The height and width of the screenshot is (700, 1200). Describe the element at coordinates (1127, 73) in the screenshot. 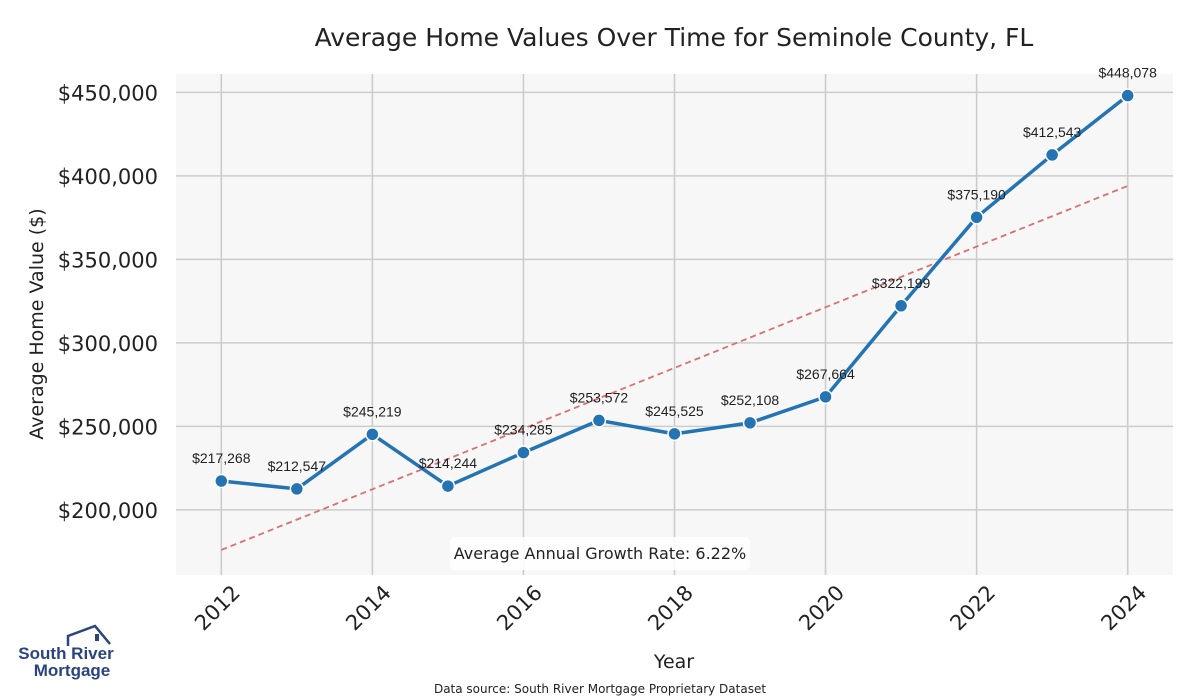

I see `data-label: $448,078` at that location.